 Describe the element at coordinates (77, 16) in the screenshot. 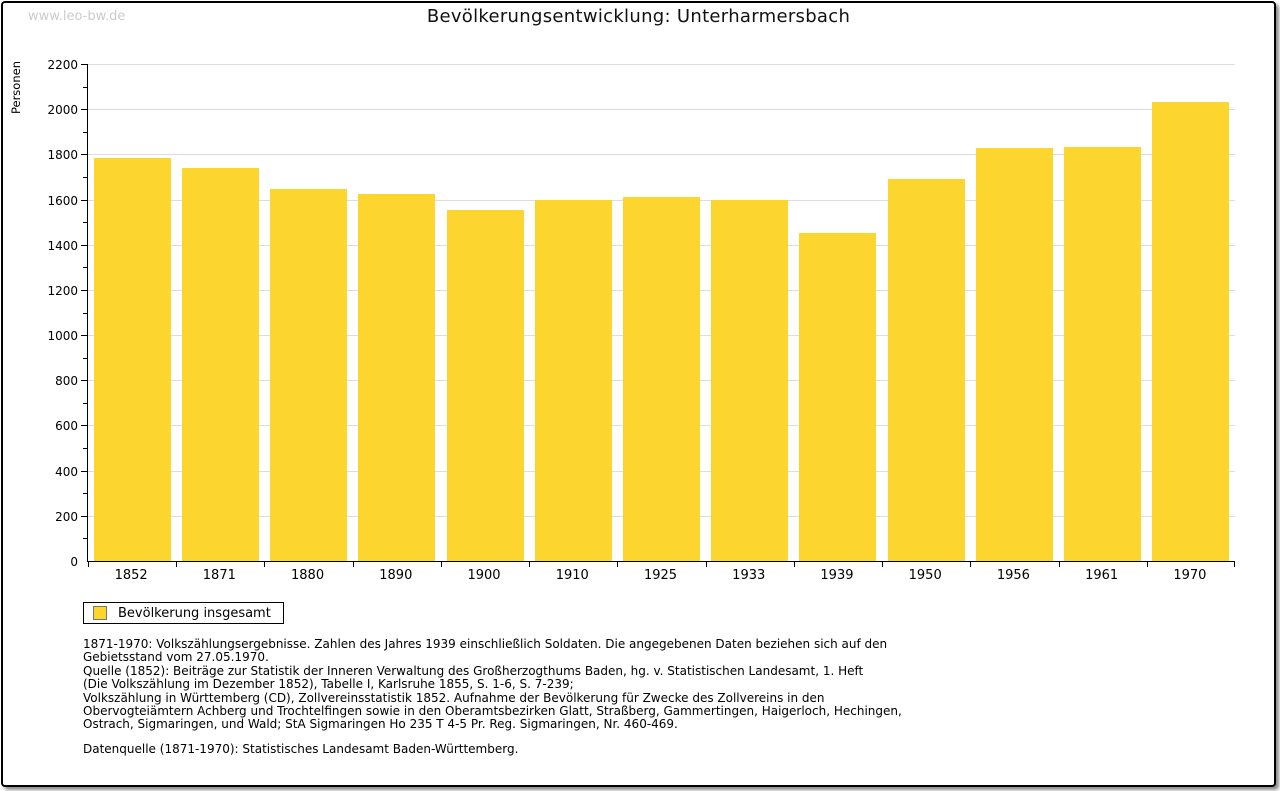

I see `watermark: www.leo-bw.de` at that location.